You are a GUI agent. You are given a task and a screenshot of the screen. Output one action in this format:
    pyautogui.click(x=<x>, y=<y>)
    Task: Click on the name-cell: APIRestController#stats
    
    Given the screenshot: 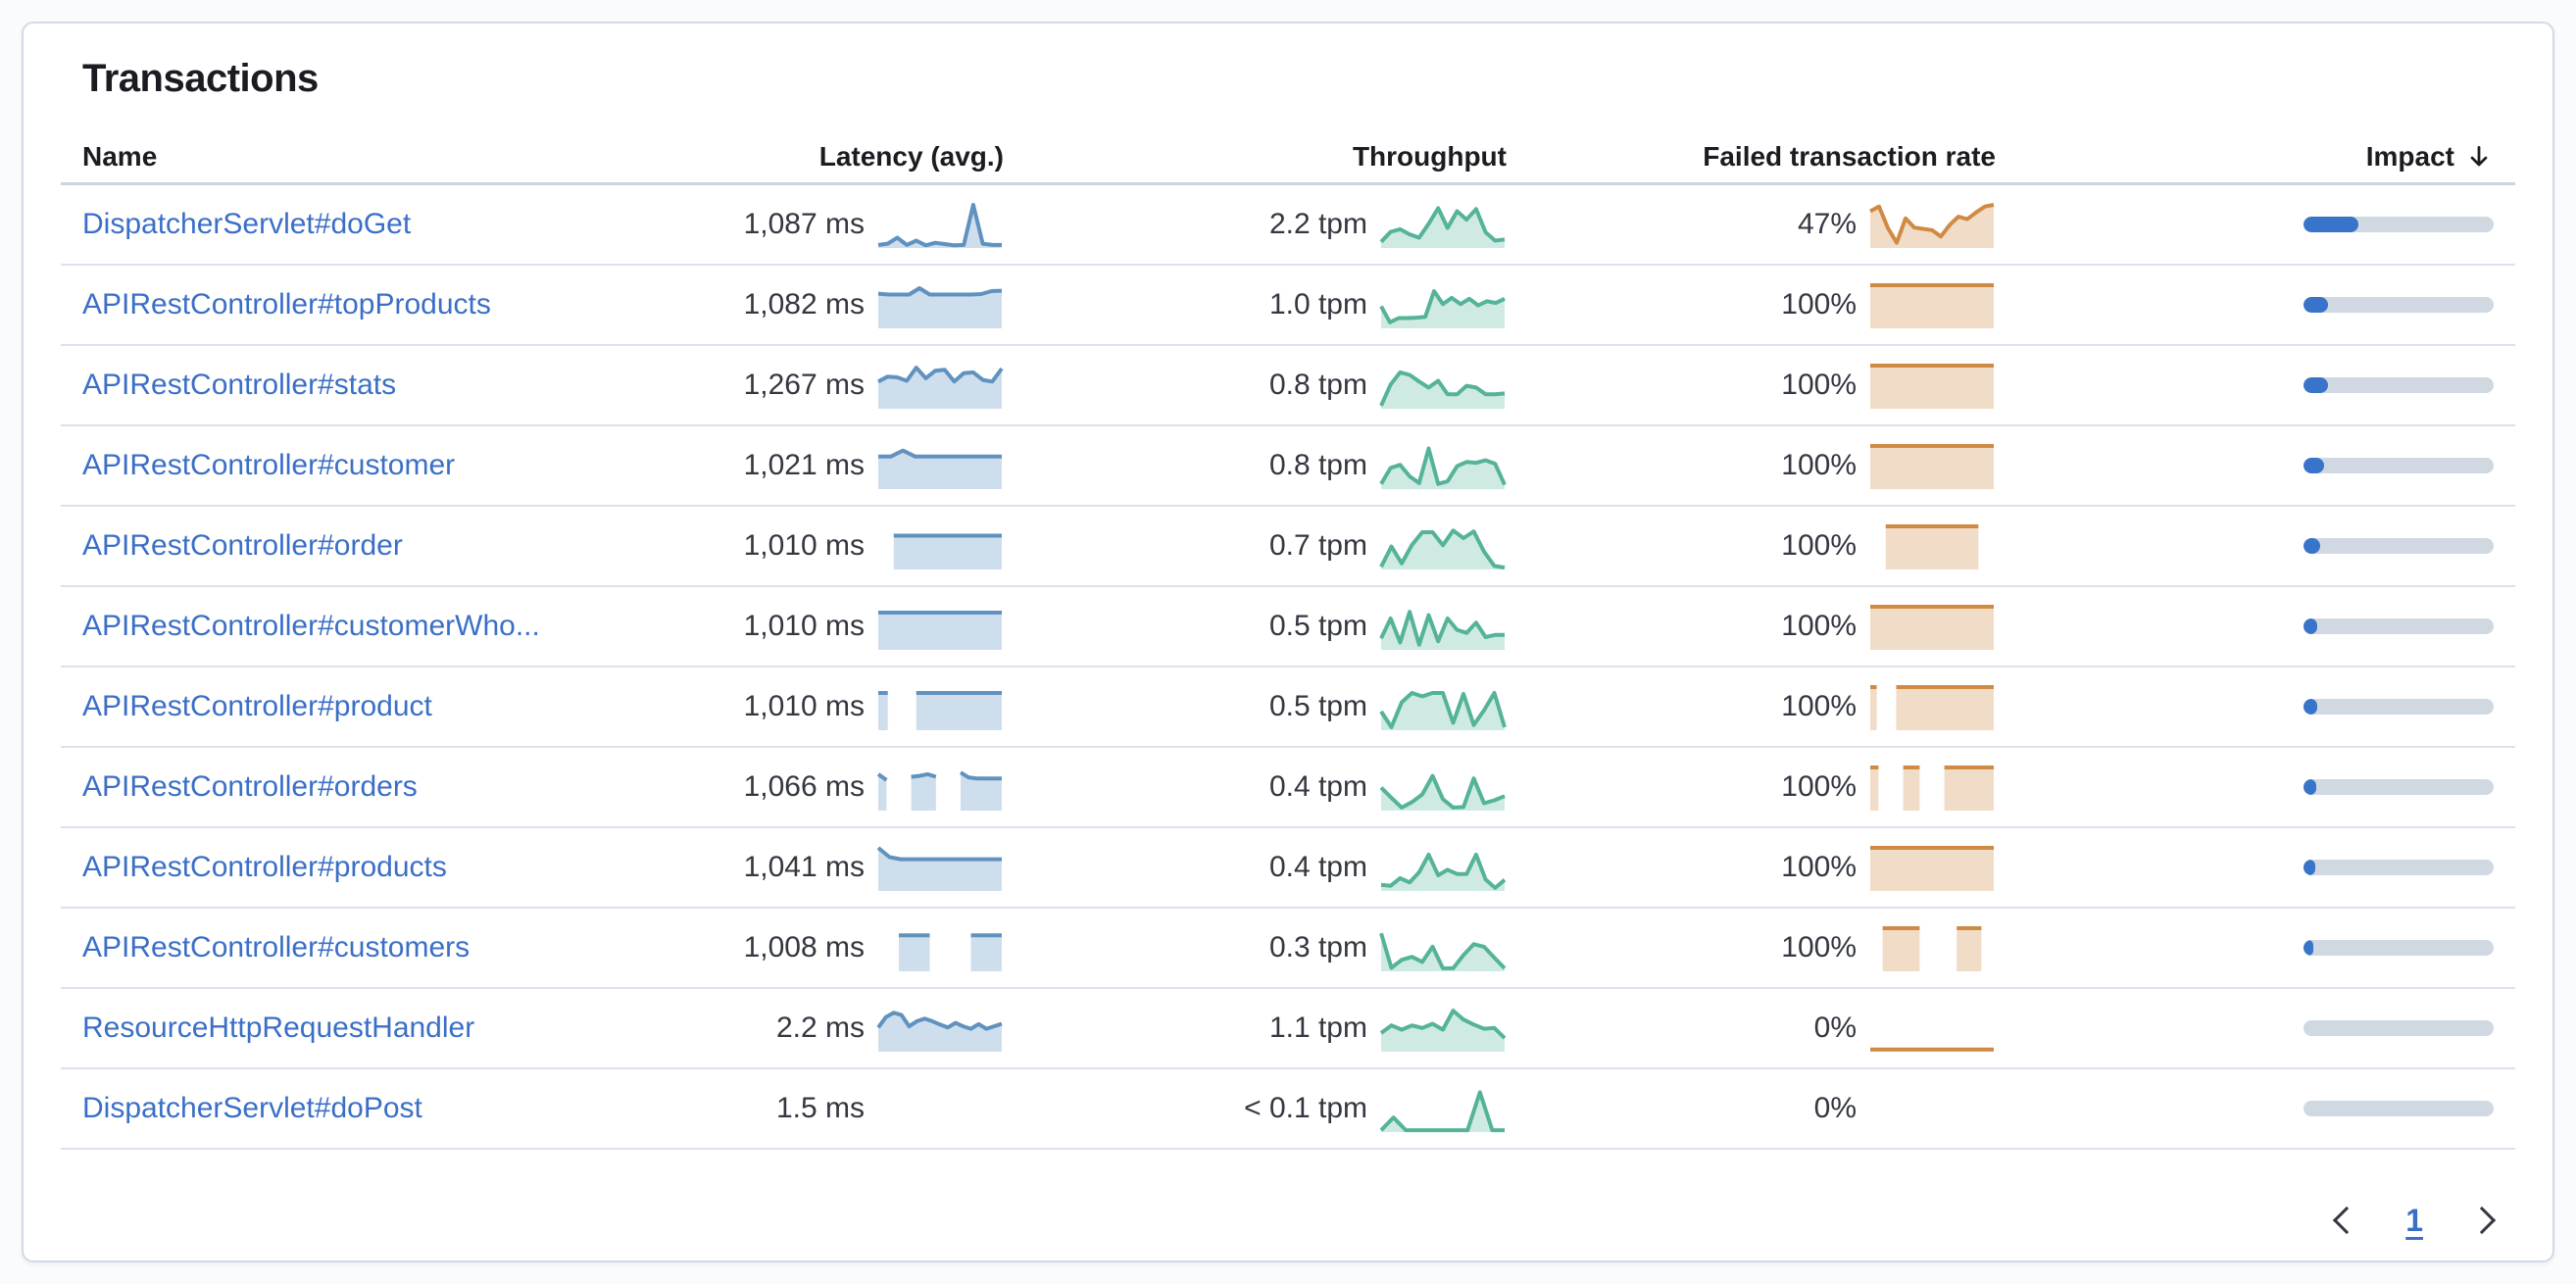 What is the action you would take?
    pyautogui.click(x=356, y=385)
    